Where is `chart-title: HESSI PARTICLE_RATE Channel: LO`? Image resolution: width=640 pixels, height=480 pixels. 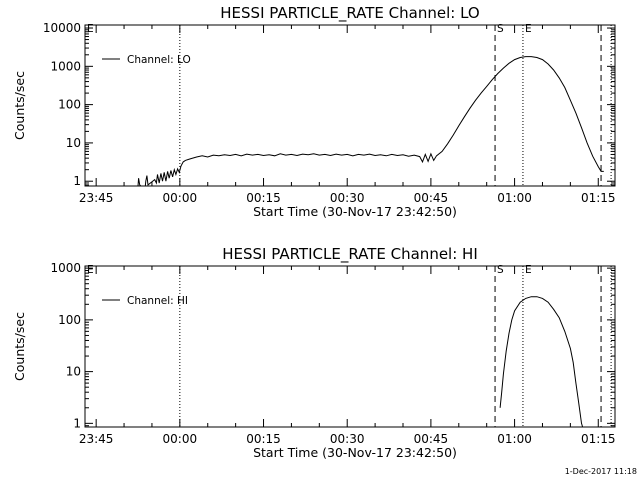 chart-title: HESSI PARTICLE_RATE Channel: LO is located at coordinates (349, 13).